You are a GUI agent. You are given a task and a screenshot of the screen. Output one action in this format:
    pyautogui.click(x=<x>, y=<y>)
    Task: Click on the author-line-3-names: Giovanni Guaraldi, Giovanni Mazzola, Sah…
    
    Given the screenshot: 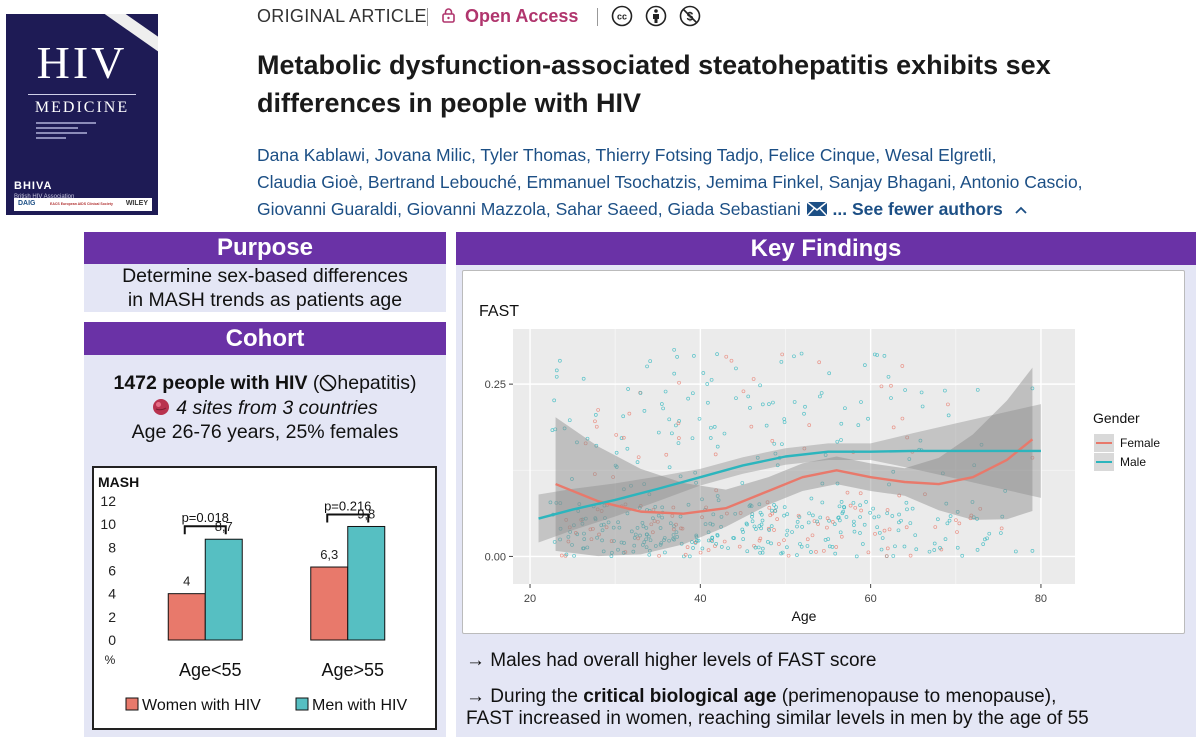 What is the action you would take?
    pyautogui.click(x=529, y=209)
    